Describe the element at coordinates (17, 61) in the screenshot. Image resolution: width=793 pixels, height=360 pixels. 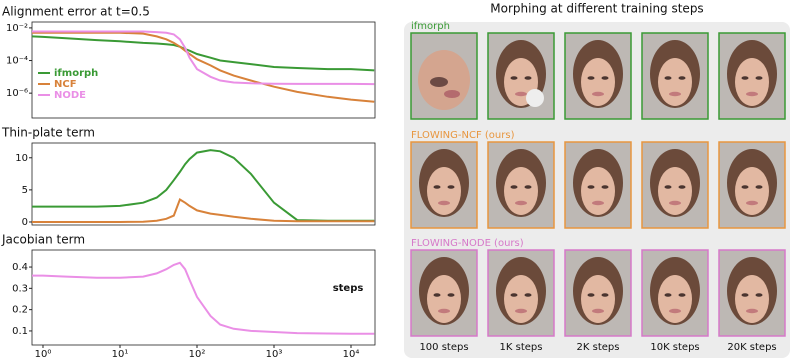
I see `y-tick-label: 10⁻⁴` at that location.